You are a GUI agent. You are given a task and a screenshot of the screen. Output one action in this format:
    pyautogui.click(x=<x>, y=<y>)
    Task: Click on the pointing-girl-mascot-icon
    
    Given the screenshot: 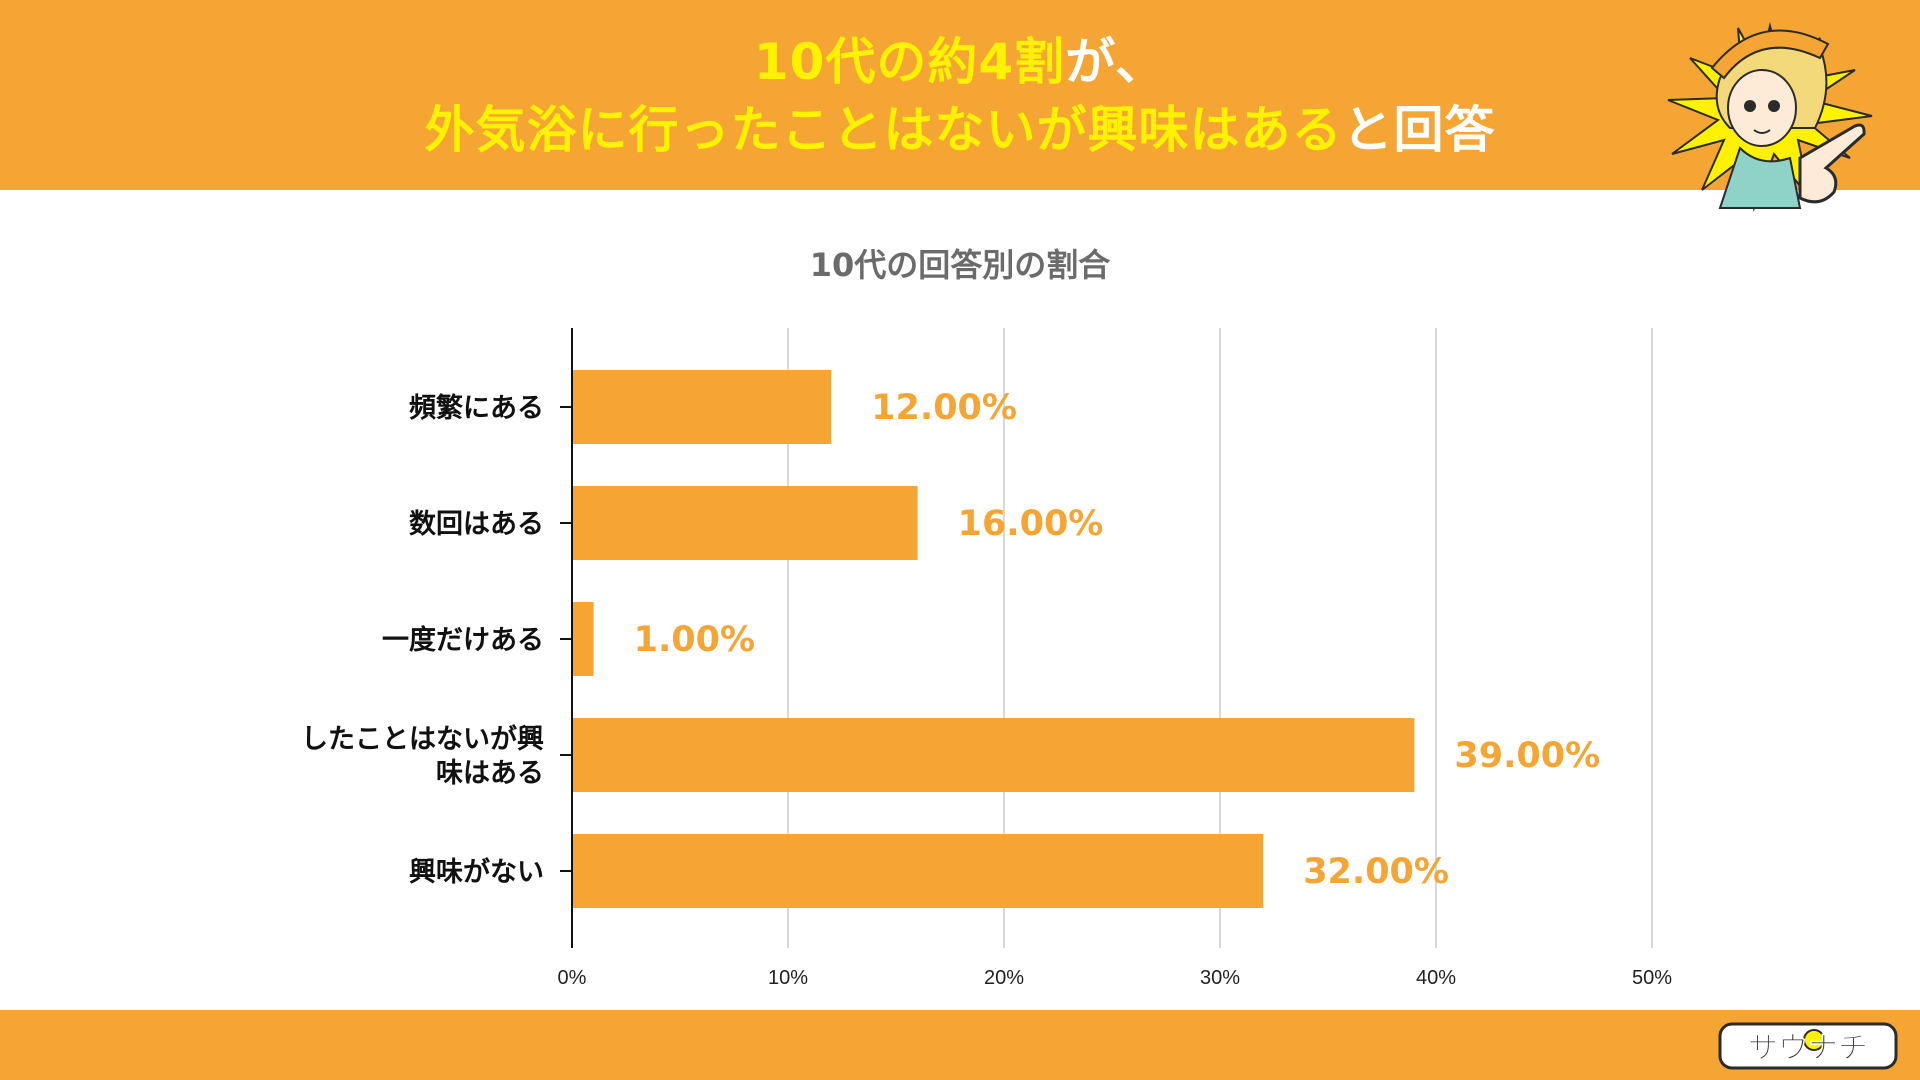 What is the action you would take?
    pyautogui.click(x=1770, y=117)
    